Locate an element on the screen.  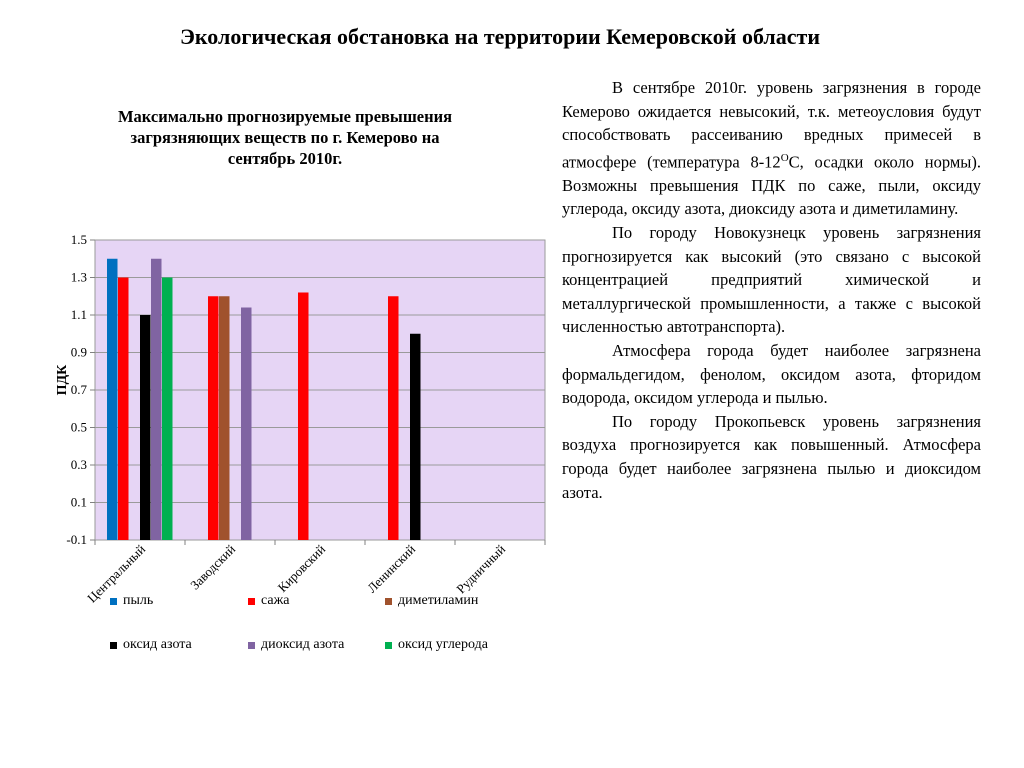
y-tick-label: -0.1 is located at coordinates (76, 539).